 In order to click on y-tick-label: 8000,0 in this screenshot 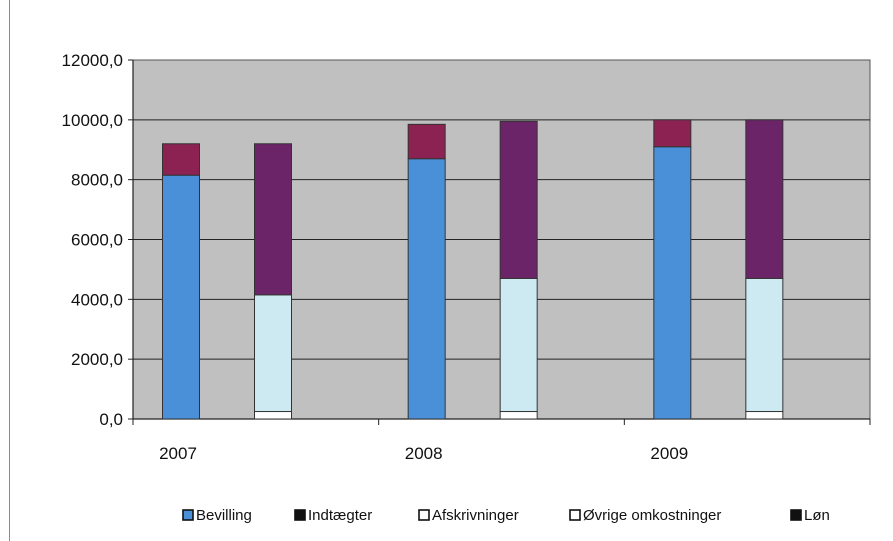, I will do `click(97, 180)`.